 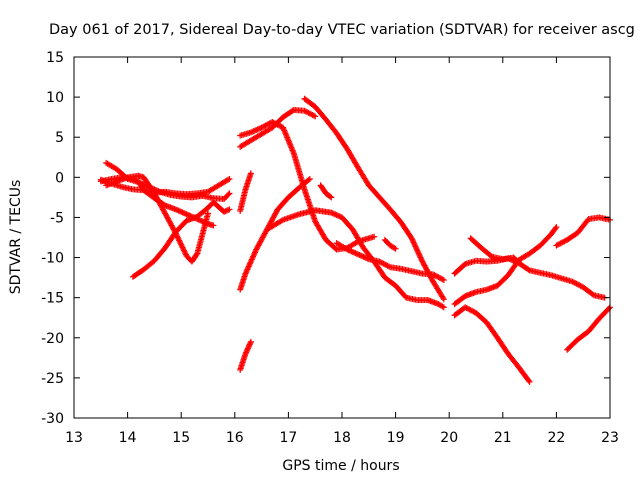 What do you see at coordinates (59, 178) in the screenshot?
I see `y-tick-label: 0` at bounding box center [59, 178].